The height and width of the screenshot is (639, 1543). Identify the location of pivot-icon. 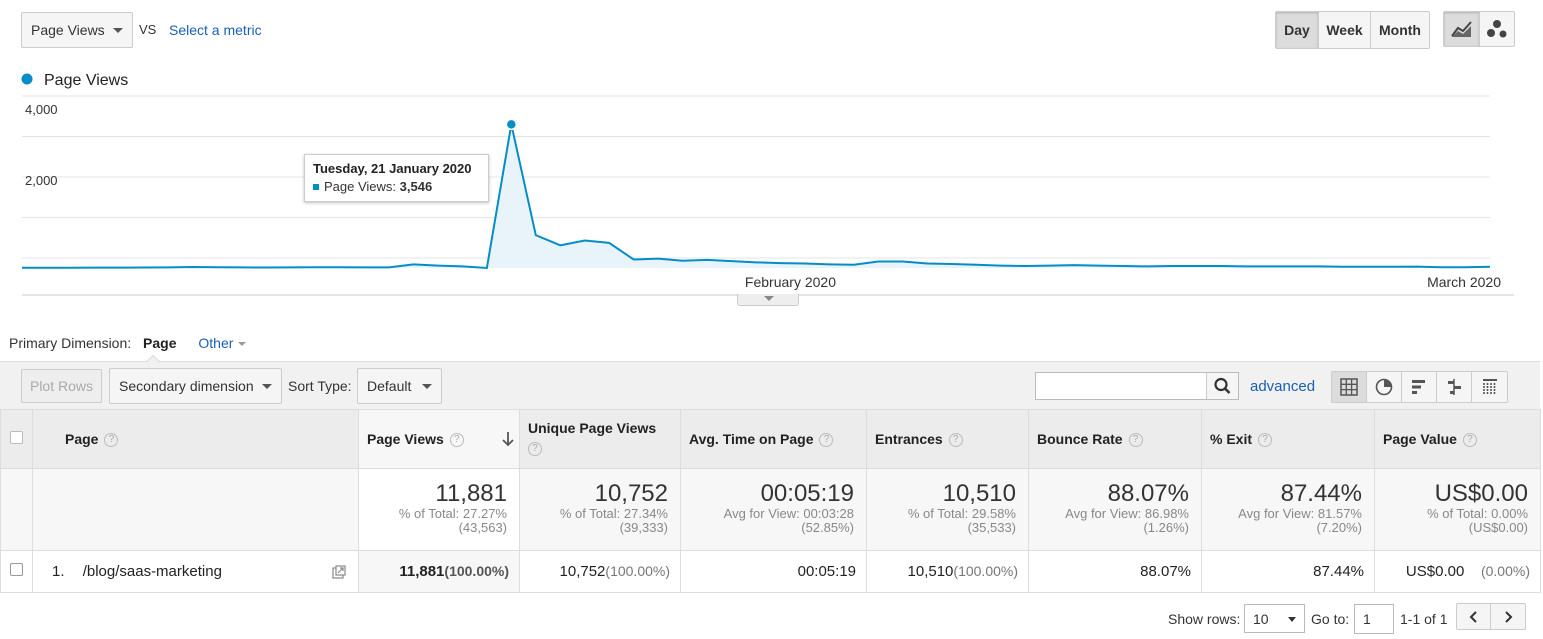
(1489, 387).